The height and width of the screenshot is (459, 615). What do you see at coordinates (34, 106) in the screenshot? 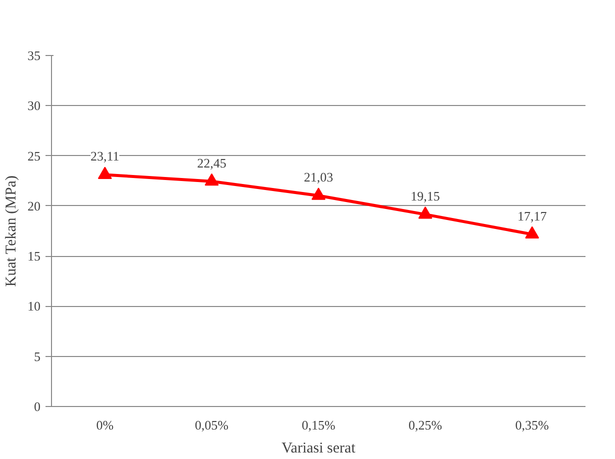
I see `y-tick-label: 30` at bounding box center [34, 106].